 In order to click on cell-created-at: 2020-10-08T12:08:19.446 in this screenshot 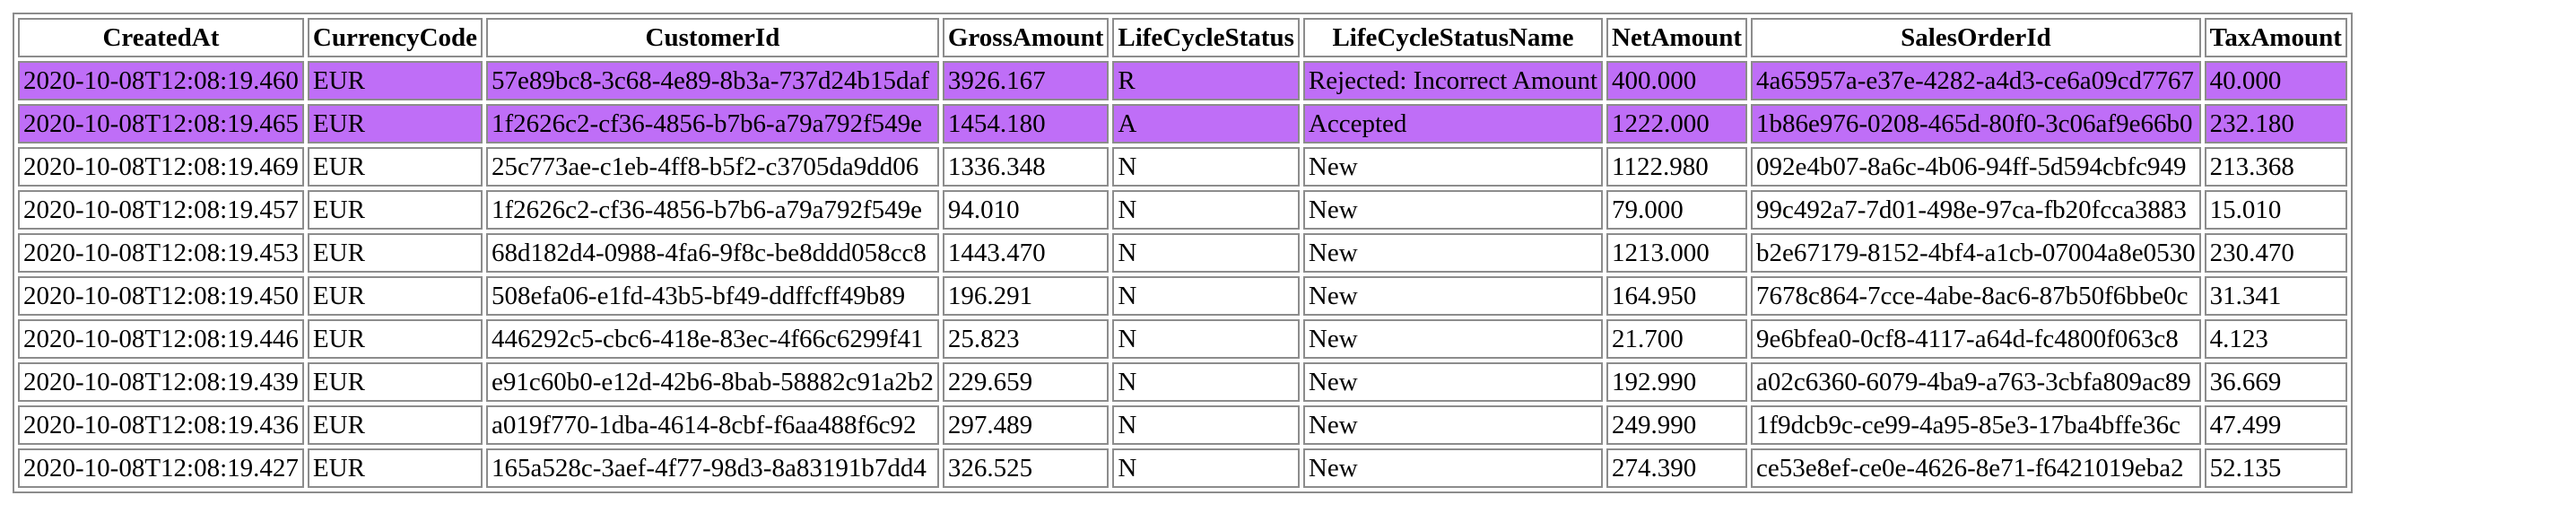, I will do `click(161, 339)`.